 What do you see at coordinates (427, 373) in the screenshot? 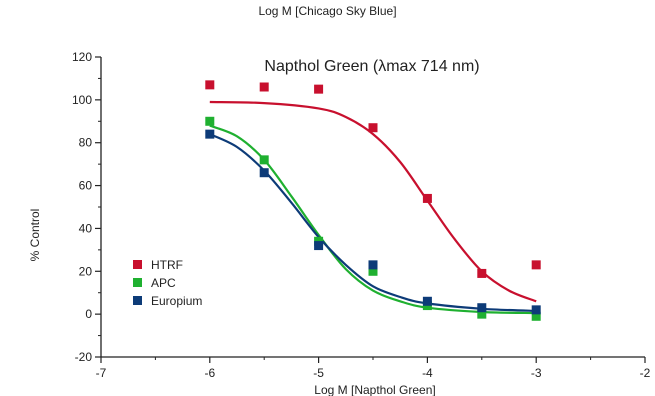
I see `x-tick-label: -4` at bounding box center [427, 373].